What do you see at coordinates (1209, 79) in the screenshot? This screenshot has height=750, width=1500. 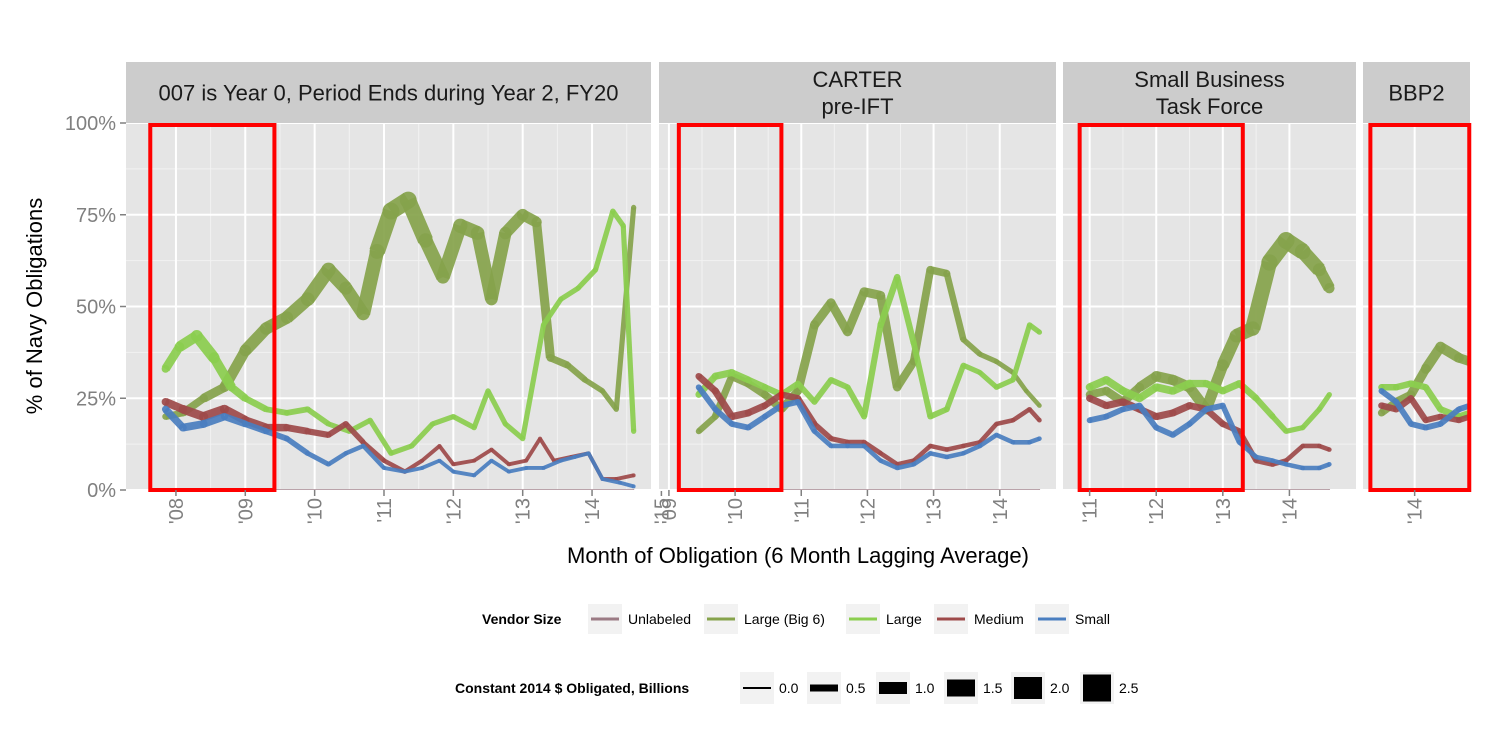 I see `panel-strip-label-line: Small Business` at bounding box center [1209, 79].